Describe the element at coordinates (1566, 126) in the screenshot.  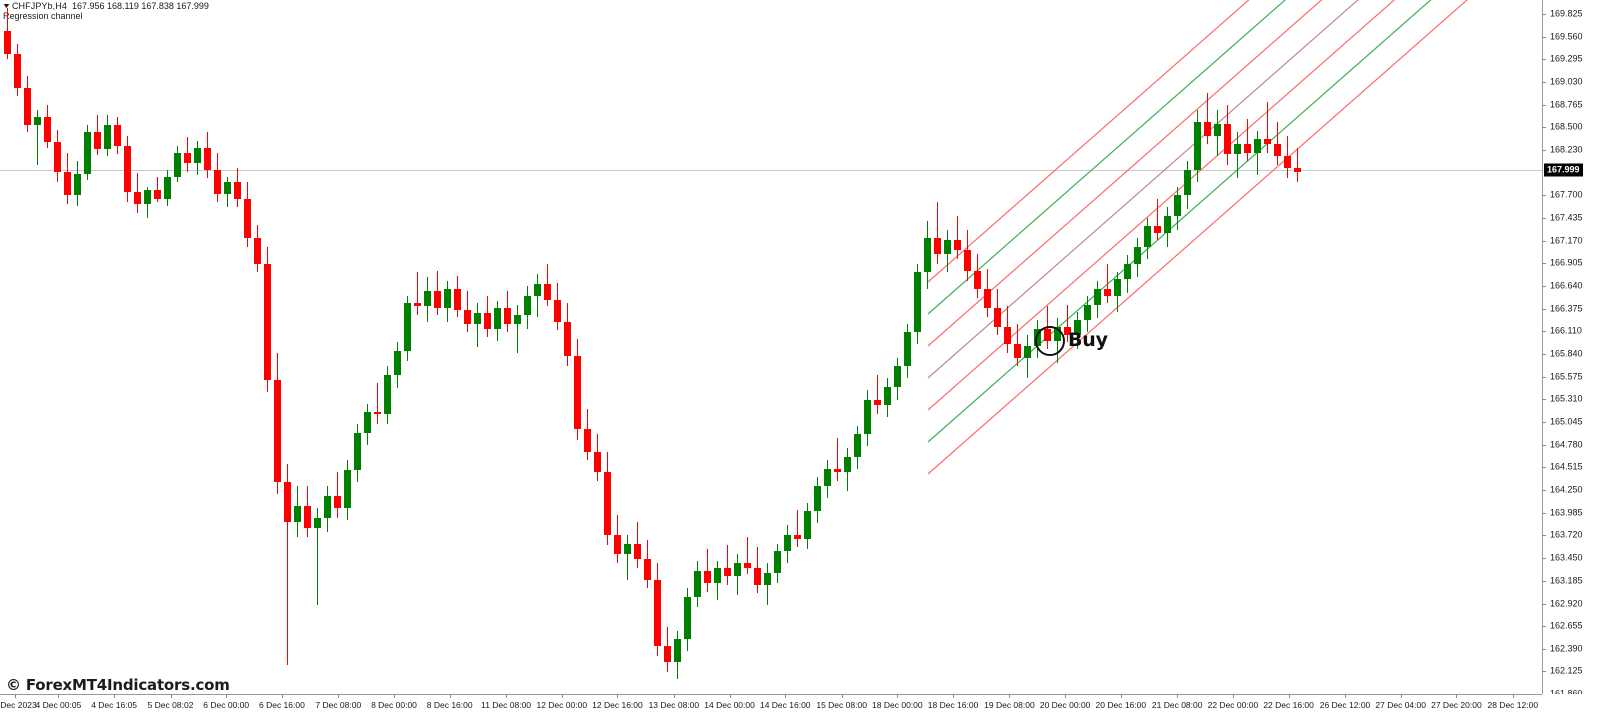
I see `price-tick-label: 168.500` at that location.